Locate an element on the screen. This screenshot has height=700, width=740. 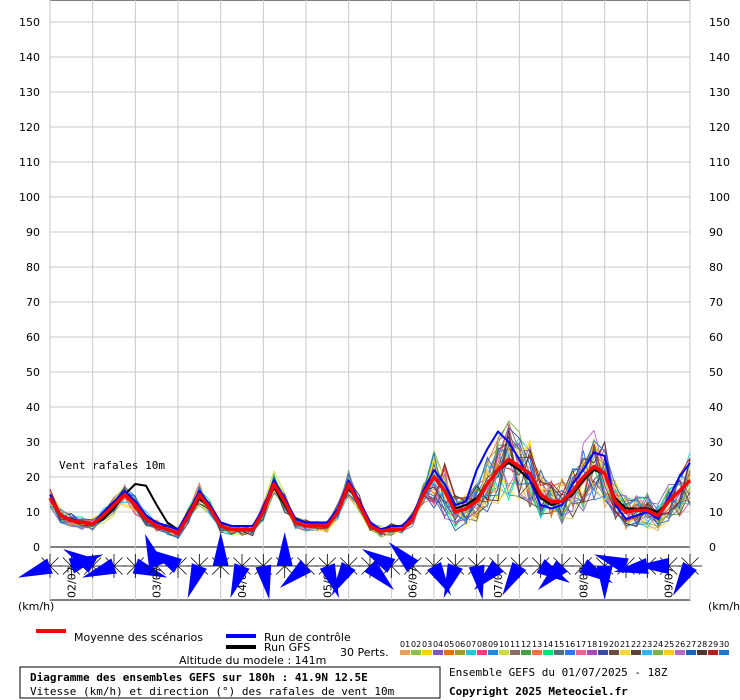
y-tick-right: 130 is located at coordinates (719, 92).